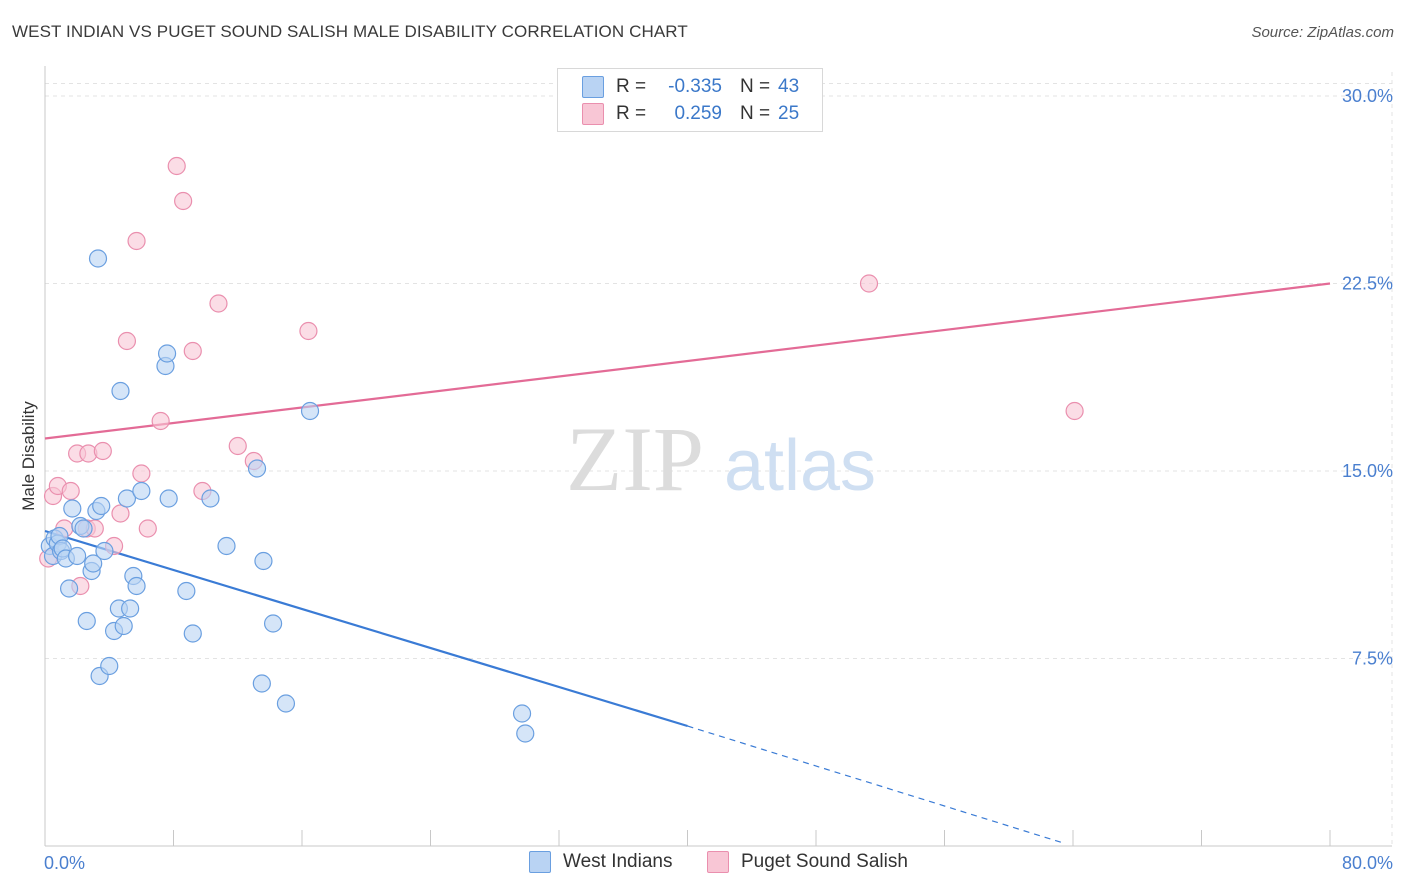  Describe the element at coordinates (593, 114) in the screenshot. I see `legend-swatch-pink` at that location.